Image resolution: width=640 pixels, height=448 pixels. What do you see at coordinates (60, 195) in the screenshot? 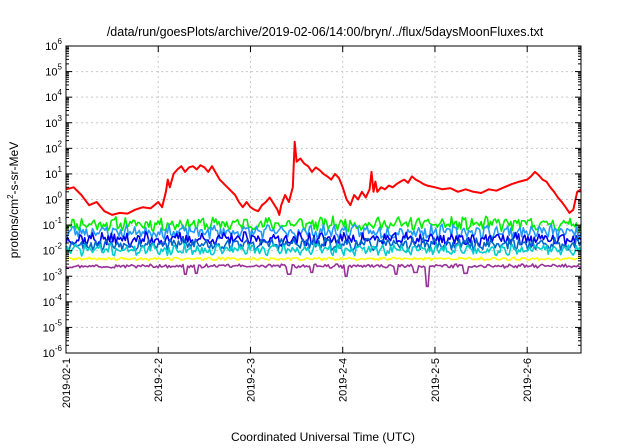
I see `y-tick-exponent: 0` at bounding box center [60, 195].